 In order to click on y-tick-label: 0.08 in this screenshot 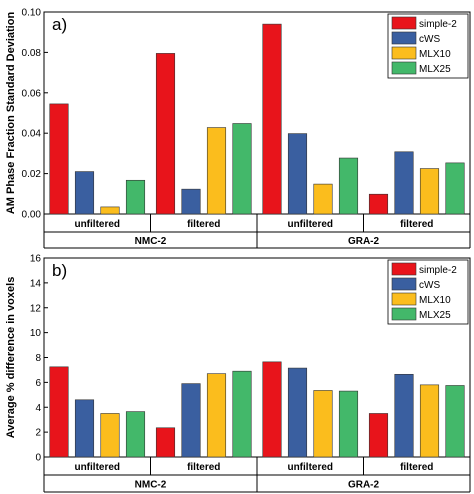, I will do `click(32, 53)`.